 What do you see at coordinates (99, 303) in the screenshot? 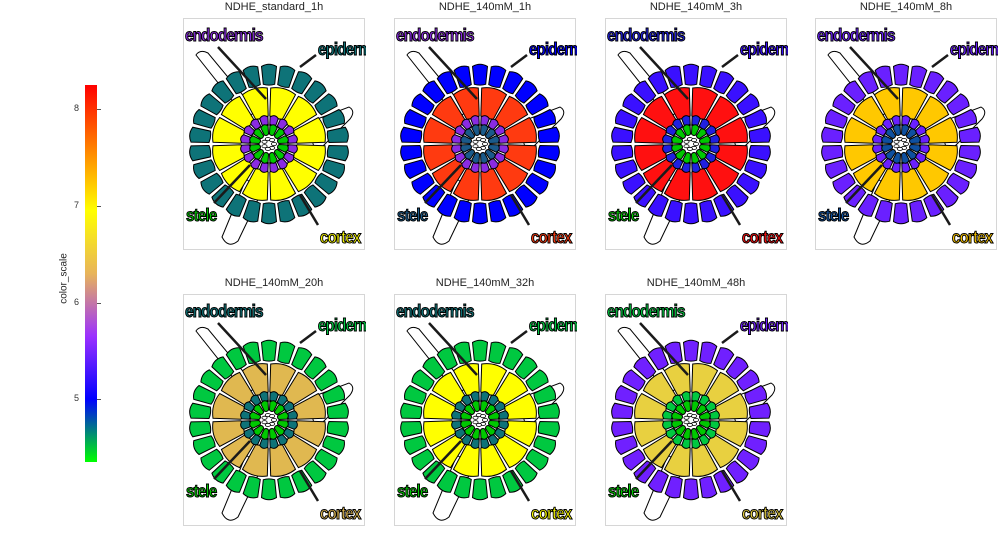
I see `colorbar-tick-mark` at bounding box center [99, 303].